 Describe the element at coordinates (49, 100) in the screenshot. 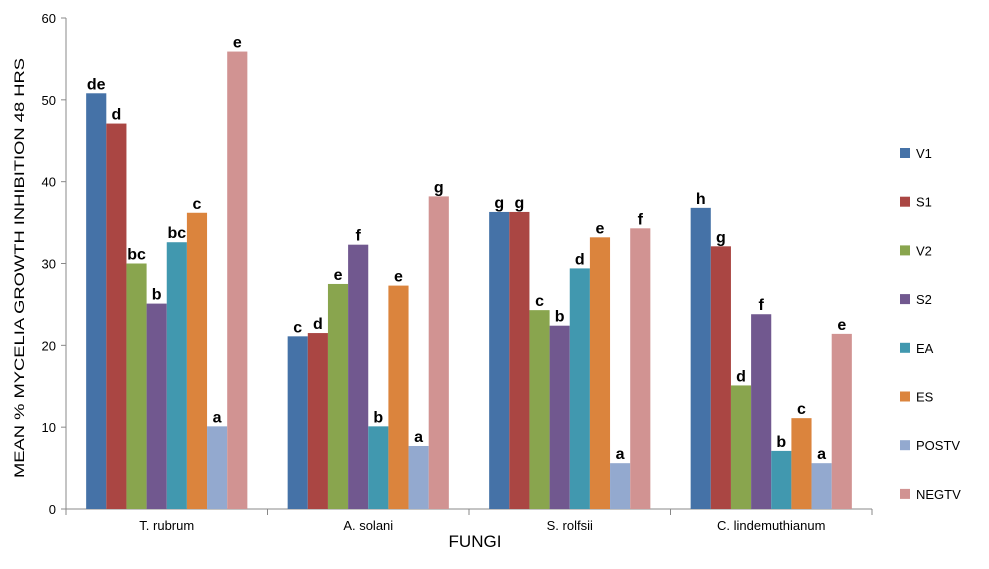

I see `y-tick-label: 50` at that location.